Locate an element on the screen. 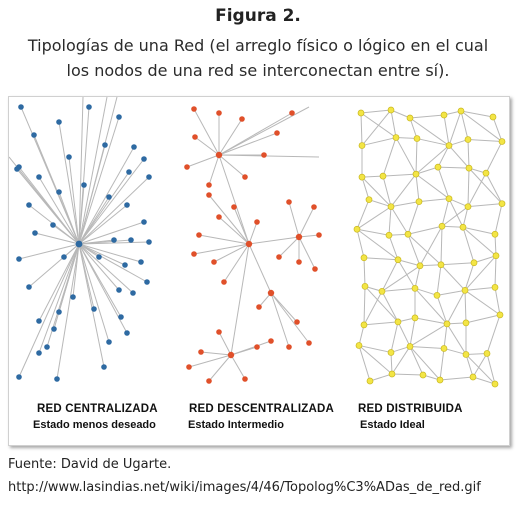 This screenshot has width=516, height=510. figure-title: Figura 2. is located at coordinates (258, 16).